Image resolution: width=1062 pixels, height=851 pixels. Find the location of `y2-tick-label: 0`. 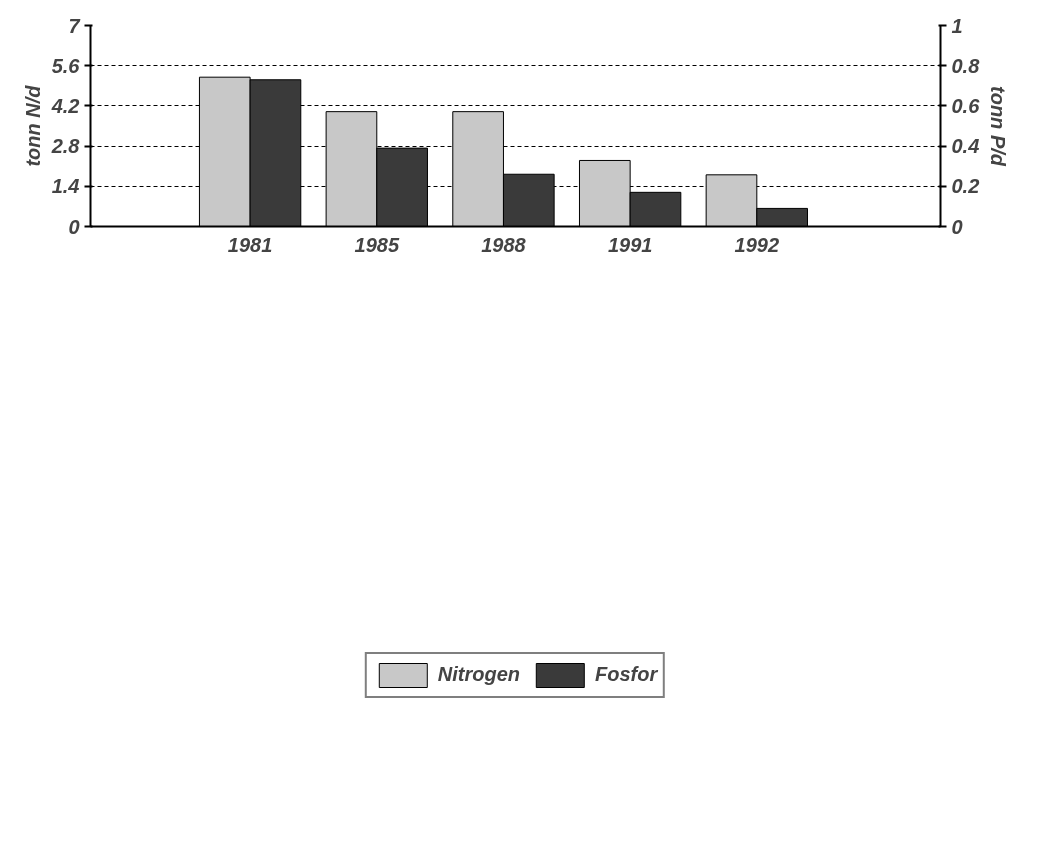

y2-tick-label: 0 is located at coordinates (957, 226).